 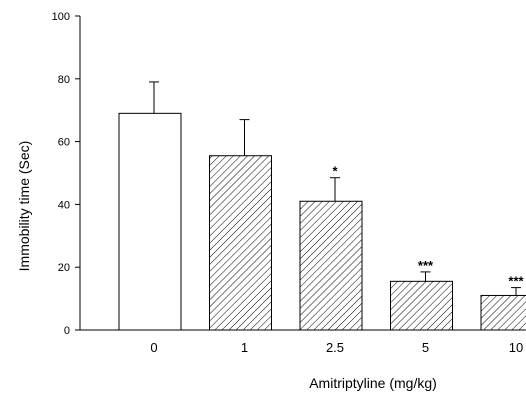 I want to click on x-tick-label-1: 1, so click(x=244, y=347).